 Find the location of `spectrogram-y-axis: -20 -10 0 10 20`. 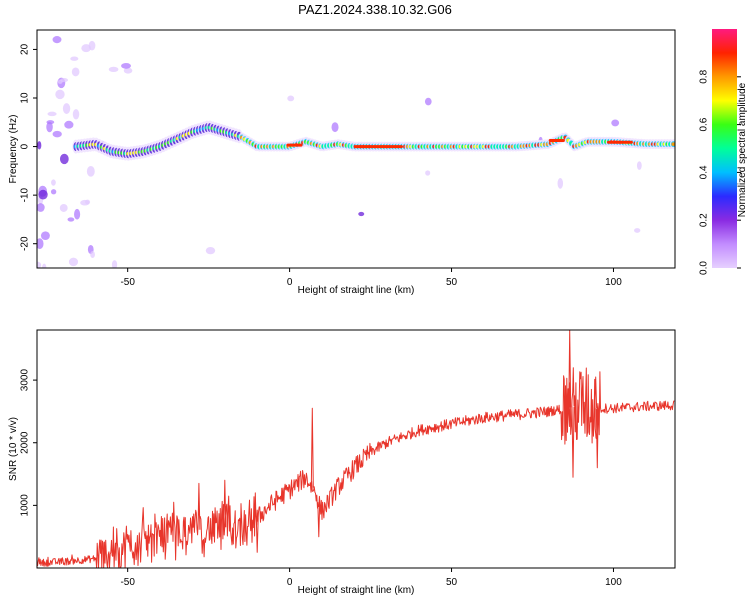

spectrogram-y-axis: -20 -10 0 10 20 is located at coordinates (28, 147).